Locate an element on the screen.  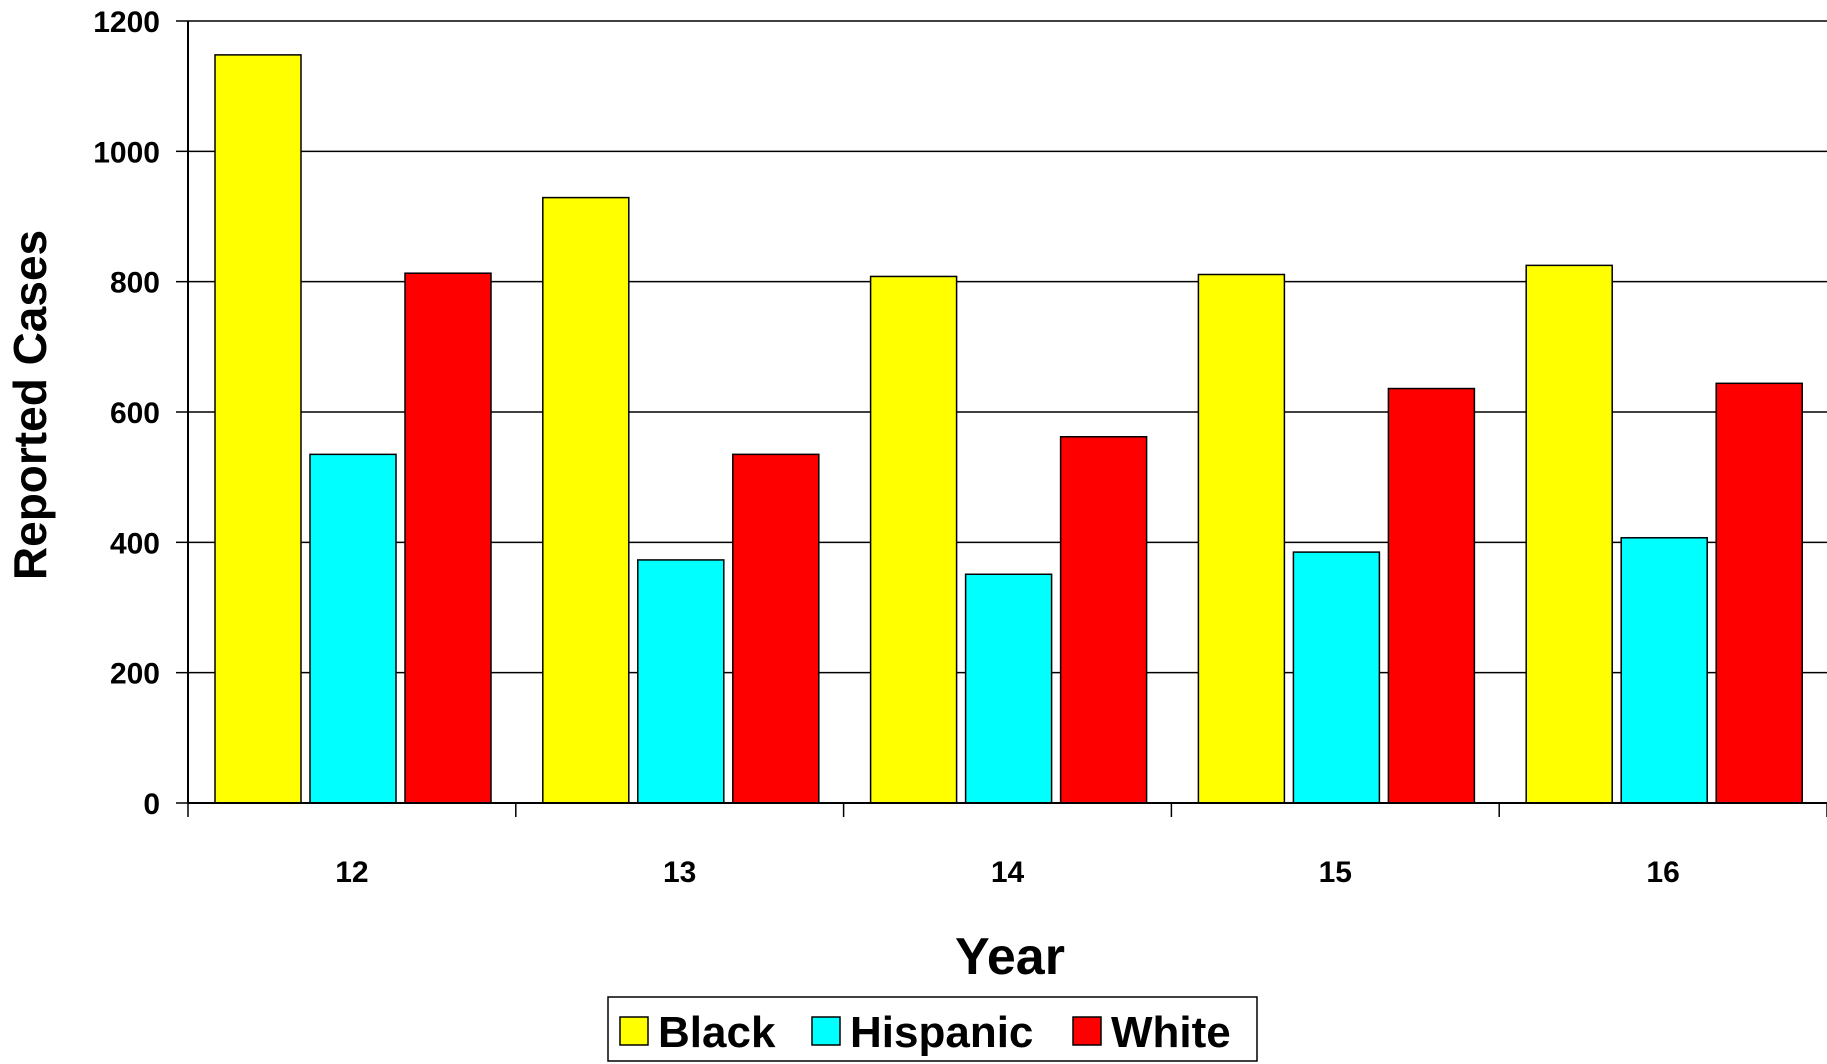
legend: Black Hispanic White is located at coordinates (932, 1029).